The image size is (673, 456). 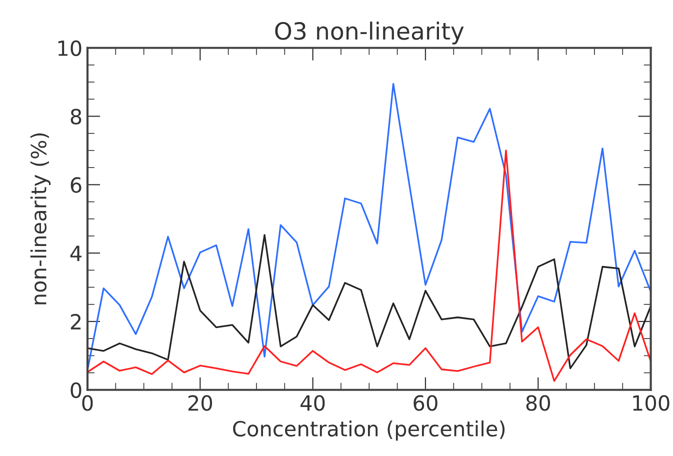 What do you see at coordinates (75, 322) in the screenshot?
I see `y-tick-label: 2` at bounding box center [75, 322].